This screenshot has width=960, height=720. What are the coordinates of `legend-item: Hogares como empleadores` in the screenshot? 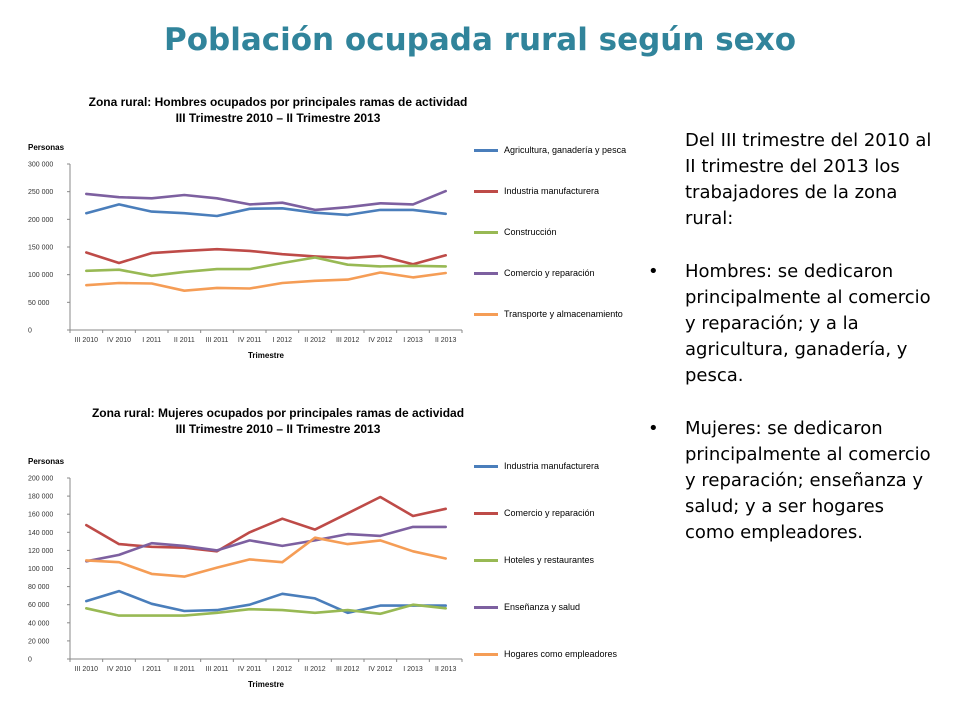 It's located at (558, 663).